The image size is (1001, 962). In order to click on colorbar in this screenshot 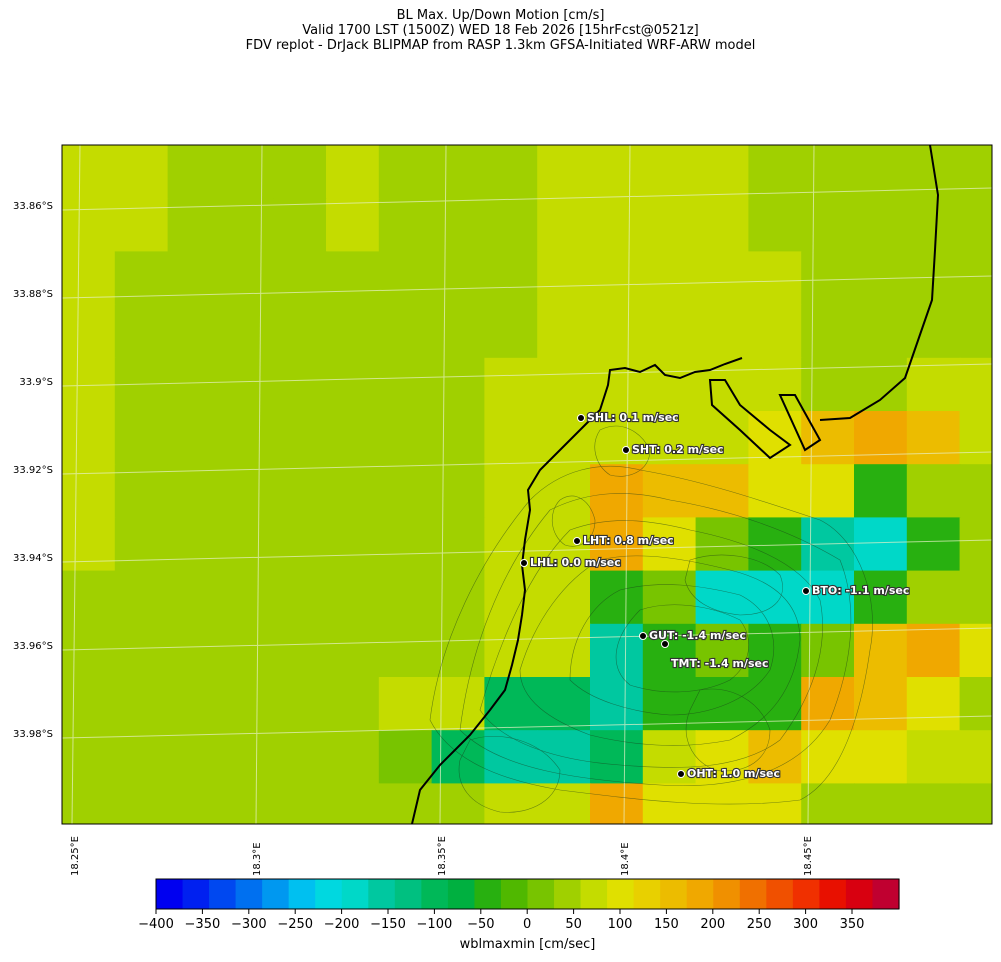, I will do `click(527, 896)`.